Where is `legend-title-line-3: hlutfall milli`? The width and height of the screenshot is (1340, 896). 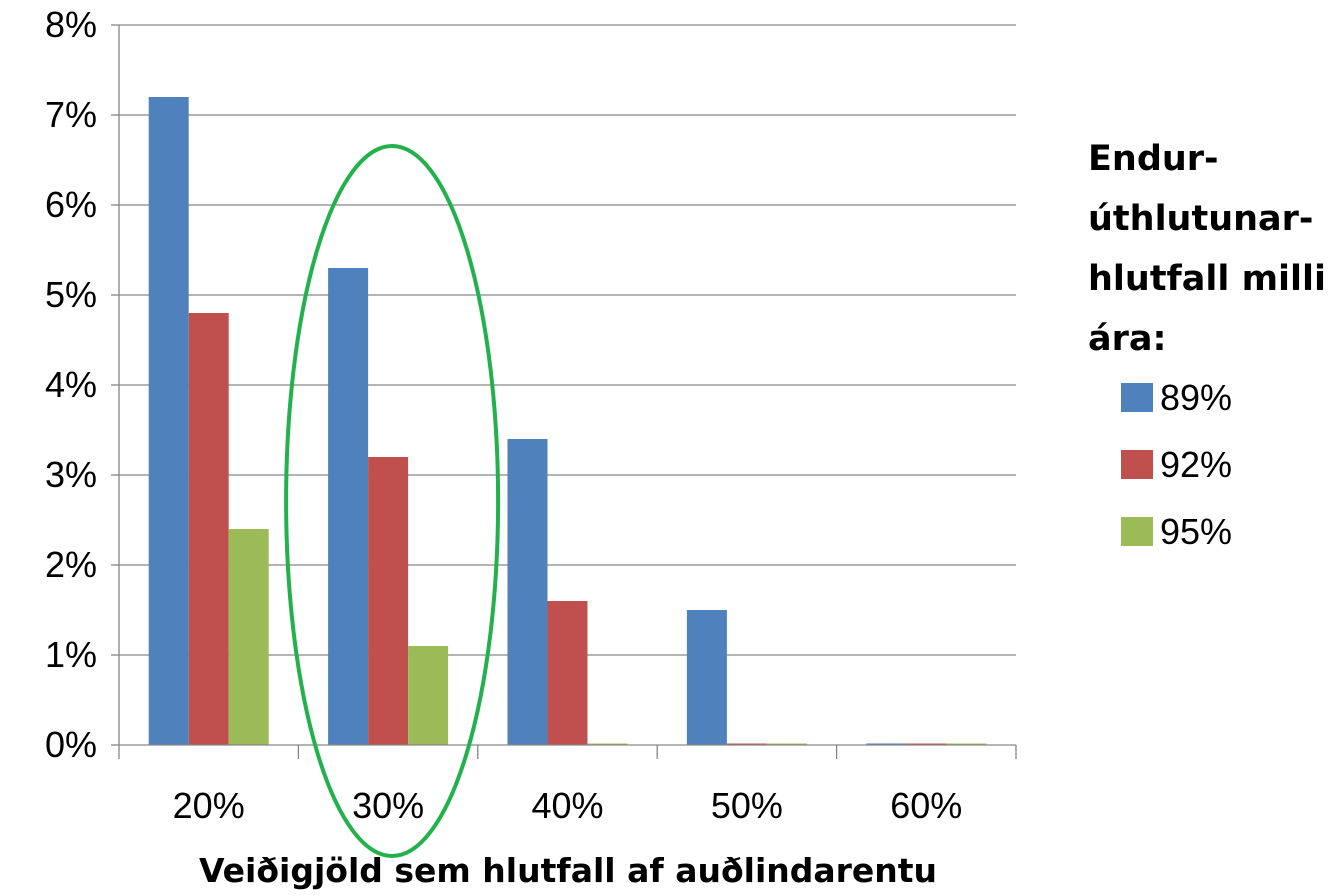 legend-title-line-3: hlutfall milli is located at coordinates (1207, 279).